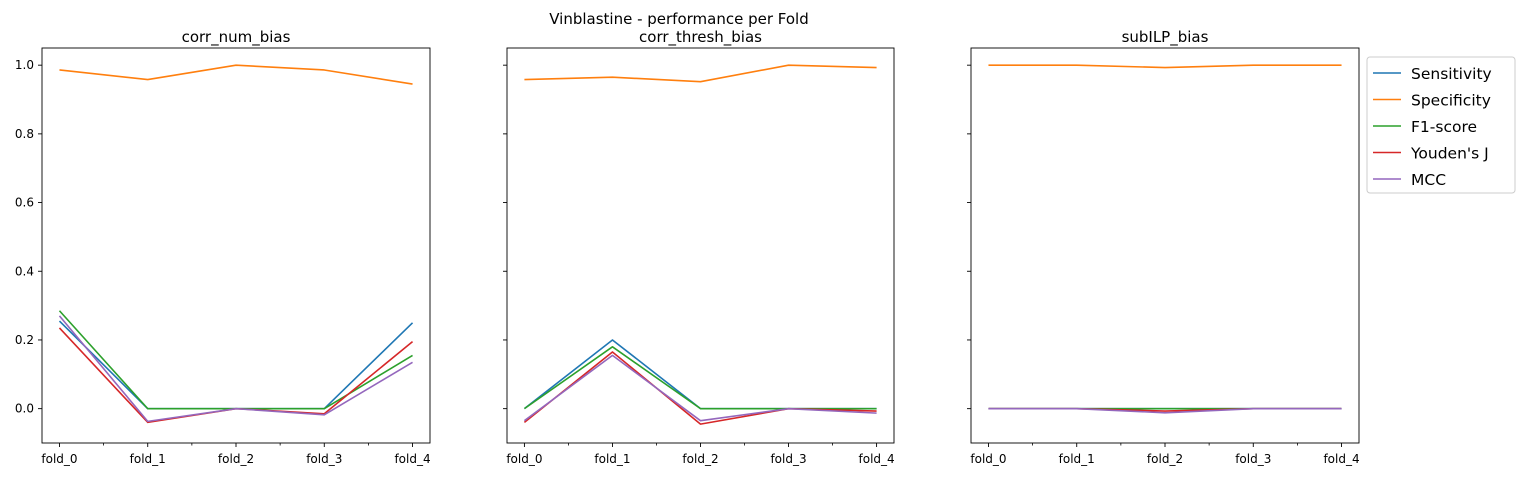  I want to click on panel-title: subILP_bias, so click(1165, 37).